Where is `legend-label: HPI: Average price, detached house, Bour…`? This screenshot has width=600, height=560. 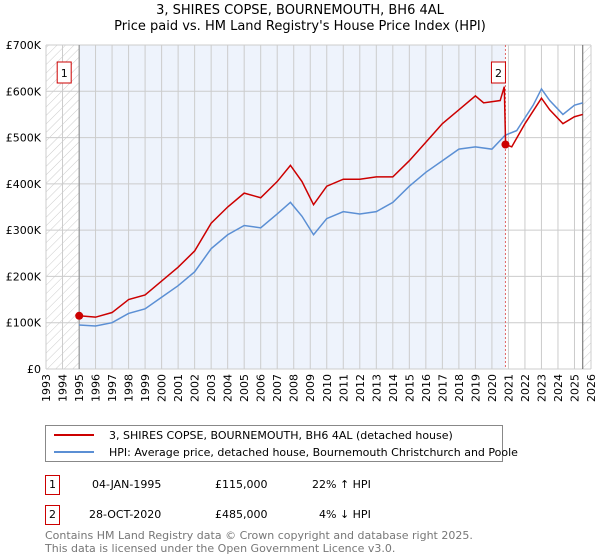
legend-label: HPI: Average price, detached house, Bour… is located at coordinates (313, 452).